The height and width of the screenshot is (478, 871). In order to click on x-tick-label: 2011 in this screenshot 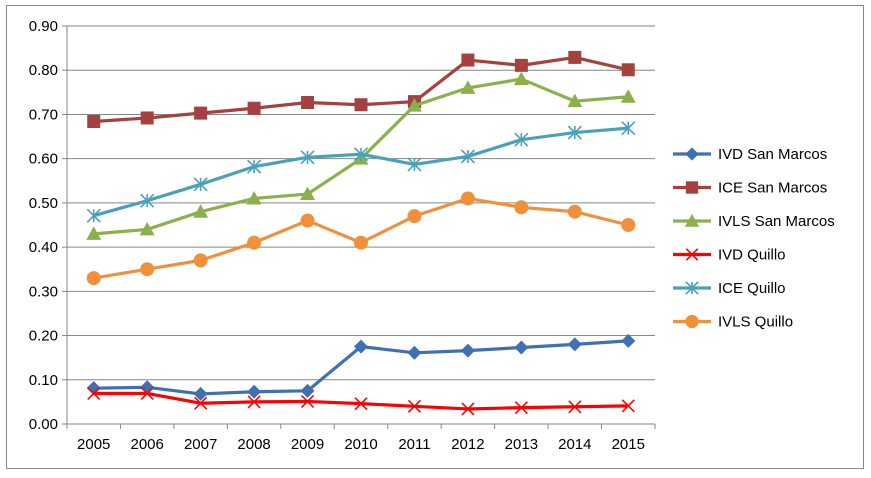, I will do `click(414, 444)`.